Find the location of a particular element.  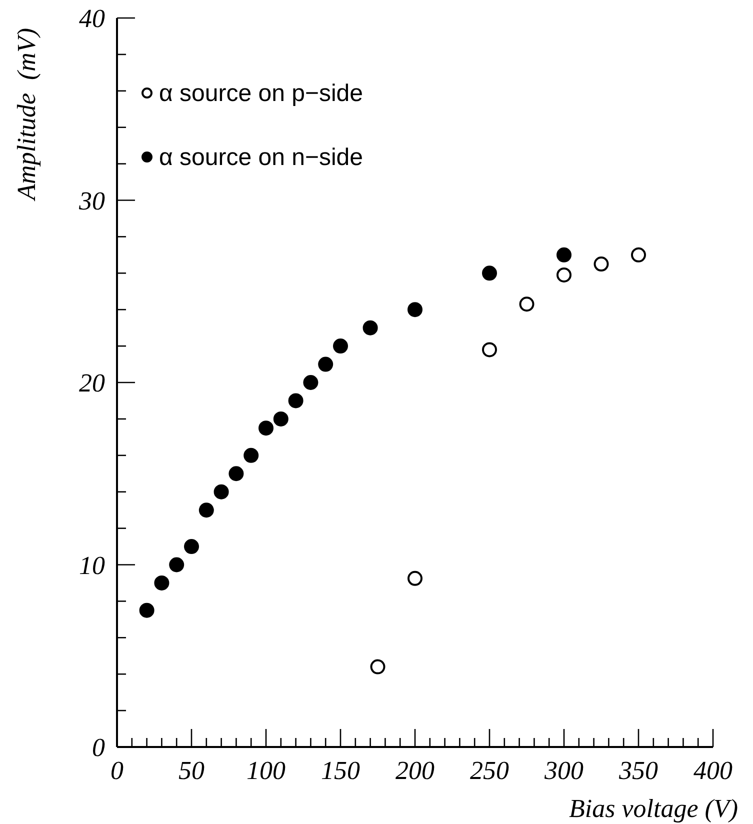

x-tick-label: 350 is located at coordinates (638, 770).